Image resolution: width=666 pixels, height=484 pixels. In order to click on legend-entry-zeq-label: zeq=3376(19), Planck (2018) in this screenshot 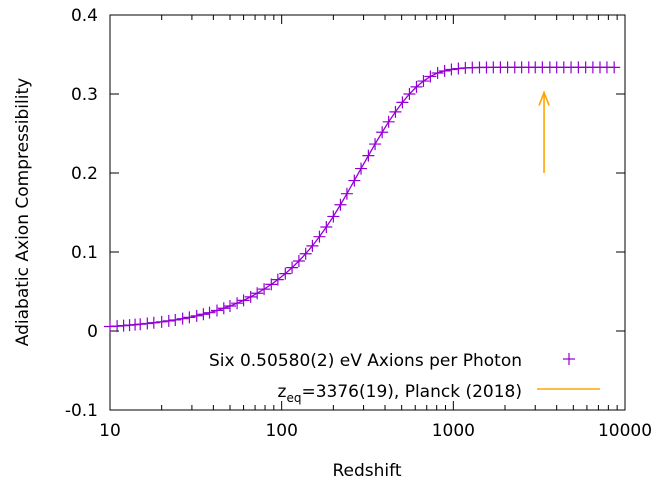, I will do `click(400, 393)`.